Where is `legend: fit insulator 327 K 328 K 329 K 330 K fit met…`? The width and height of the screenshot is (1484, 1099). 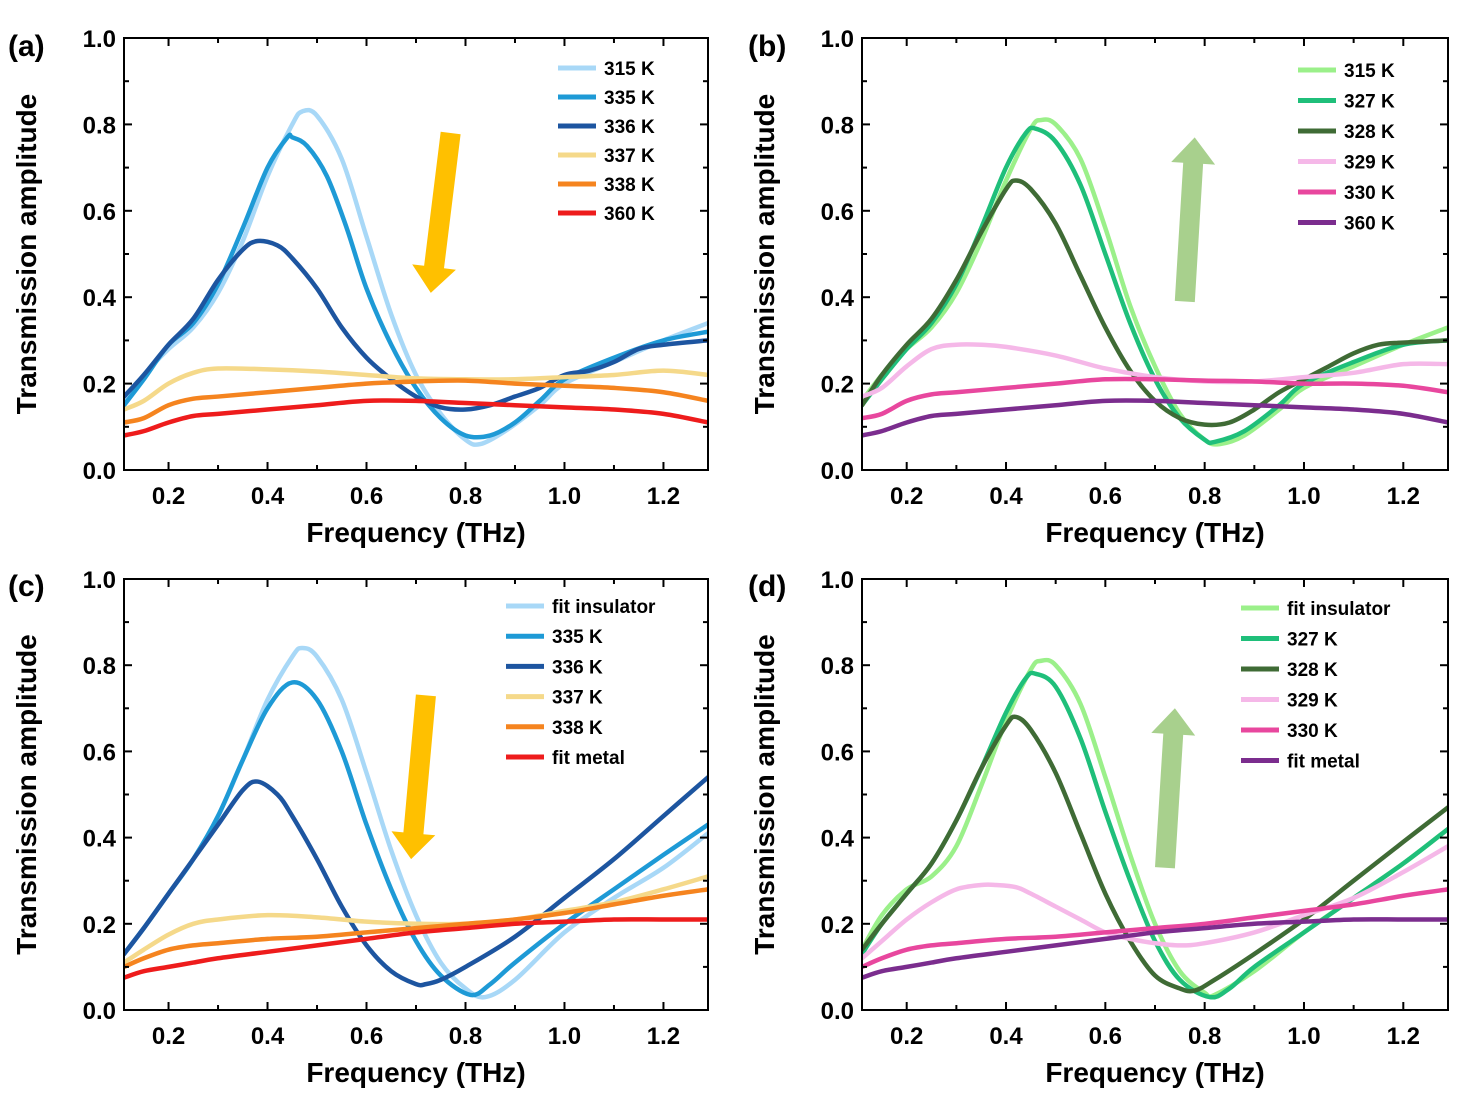
legend: fit insulator 327 K 328 K 329 K 330 K fit met… is located at coordinates (1316, 686).